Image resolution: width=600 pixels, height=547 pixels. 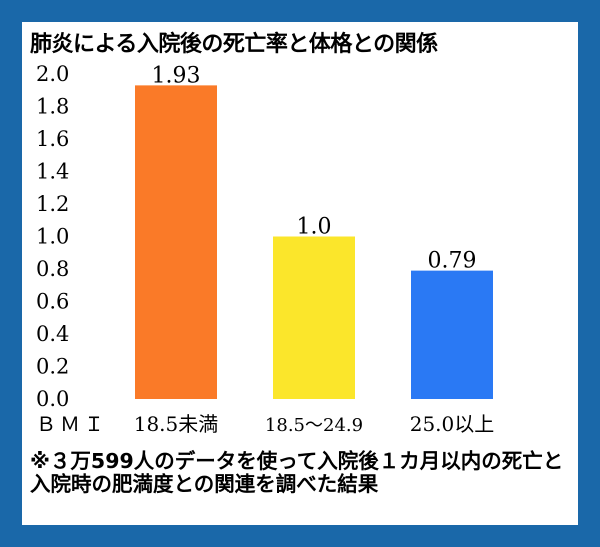 What do you see at coordinates (176, 75) in the screenshot?
I see `bar-value-label: 1.93` at bounding box center [176, 75].